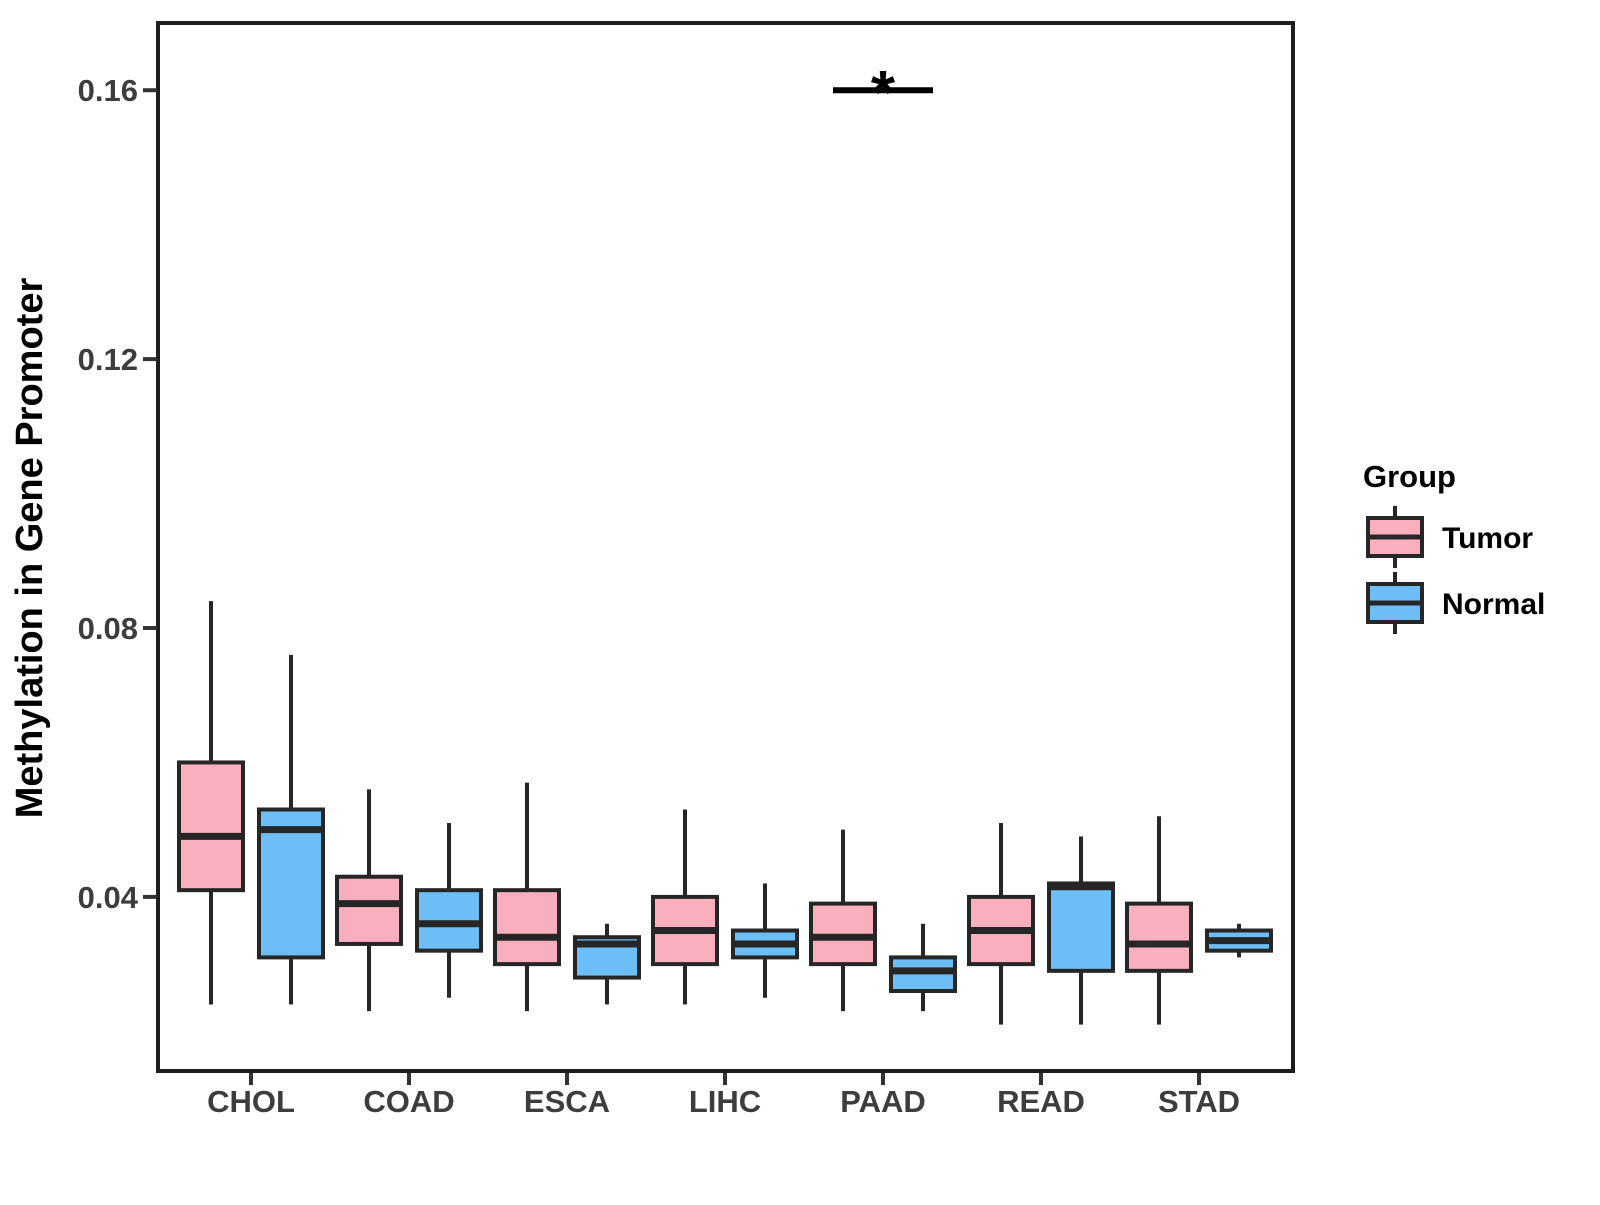 The width and height of the screenshot is (1600, 1205). I want to click on y-tick-label: 0.04, so click(108, 897).